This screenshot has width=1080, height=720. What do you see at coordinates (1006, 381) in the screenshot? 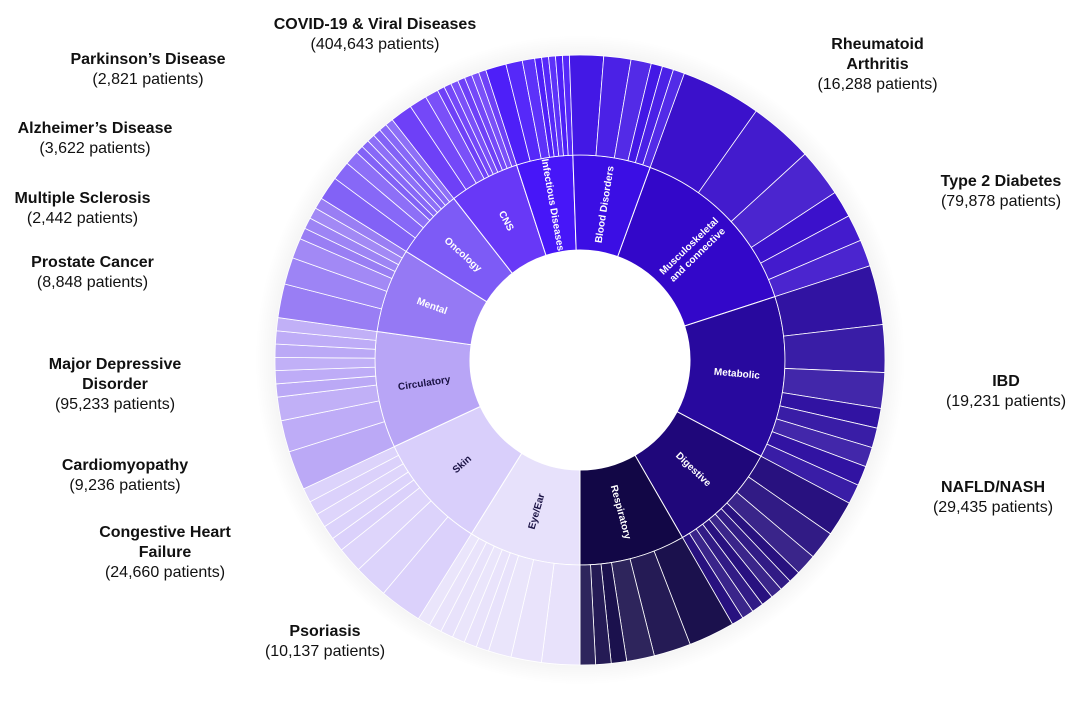
I see `callout-name: IBD` at bounding box center [1006, 381].